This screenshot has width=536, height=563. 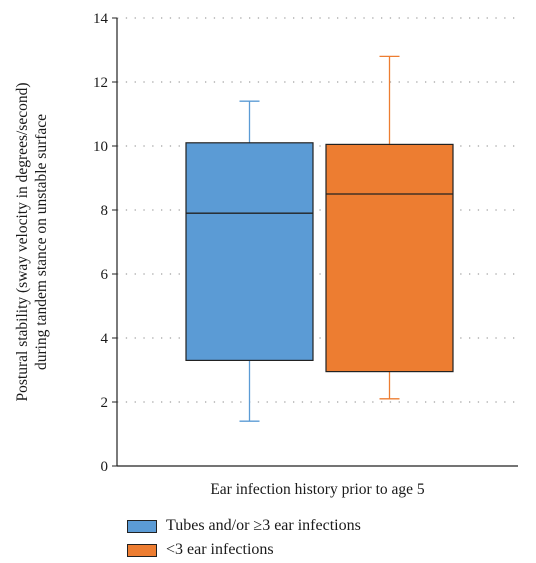 What do you see at coordinates (220, 549) in the screenshot?
I see `legend-label-fewer: <3 ear infections` at bounding box center [220, 549].